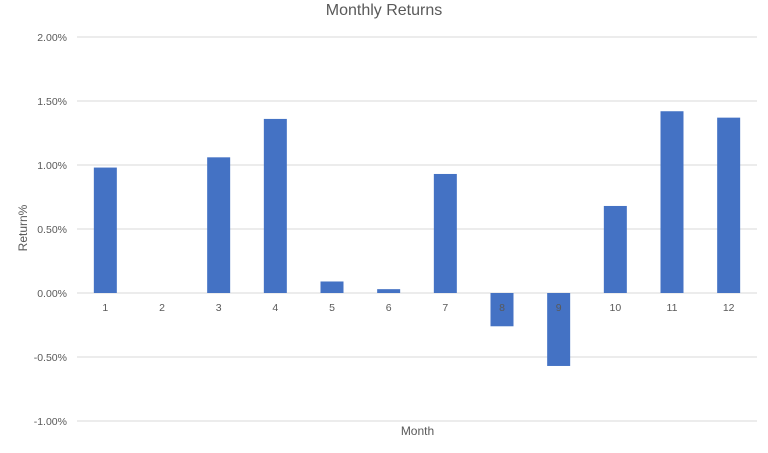 Image resolution: width=768 pixels, height=453 pixels. I want to click on x-tick-label: 7, so click(445, 308).